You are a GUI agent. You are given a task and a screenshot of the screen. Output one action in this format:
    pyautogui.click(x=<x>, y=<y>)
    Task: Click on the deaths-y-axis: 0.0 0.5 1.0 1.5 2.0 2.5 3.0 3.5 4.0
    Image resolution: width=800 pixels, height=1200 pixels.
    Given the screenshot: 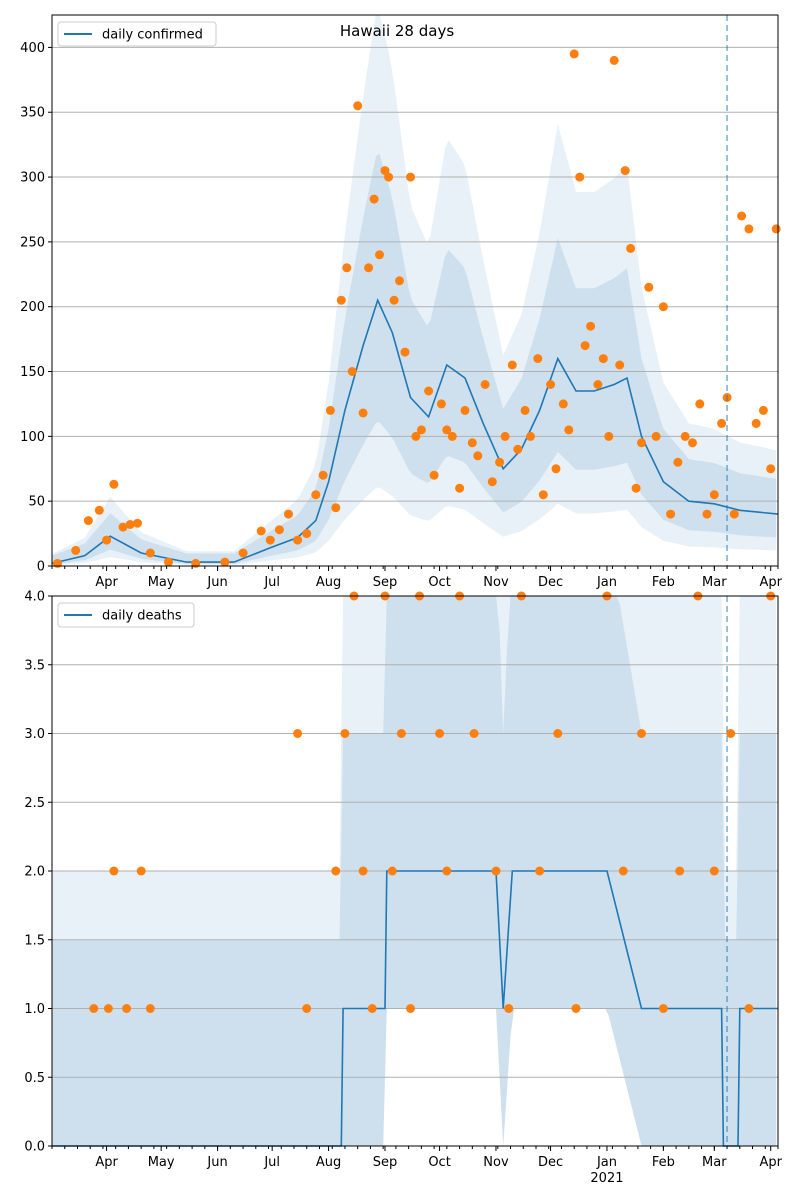 What is the action you would take?
    pyautogui.click(x=38, y=872)
    